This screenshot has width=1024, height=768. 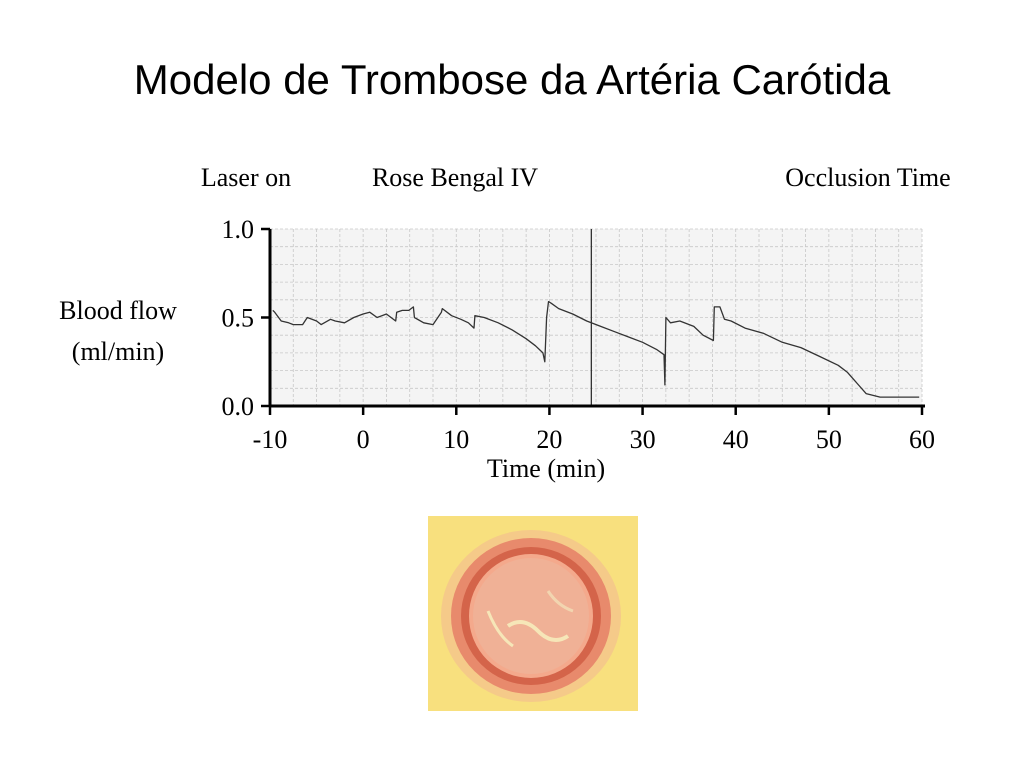 I want to click on y-tick-label: 0.0, so click(x=238, y=406).